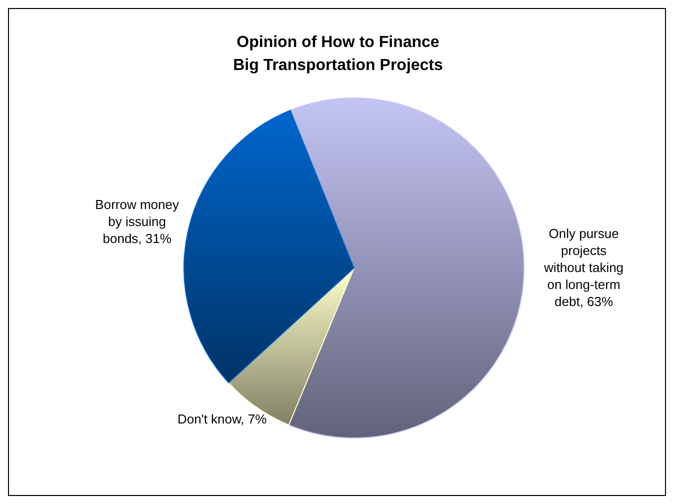 The width and height of the screenshot is (674, 504). I want to click on chart-title: Opinion of How to Finance Big Transportation Projects, so click(338, 54).